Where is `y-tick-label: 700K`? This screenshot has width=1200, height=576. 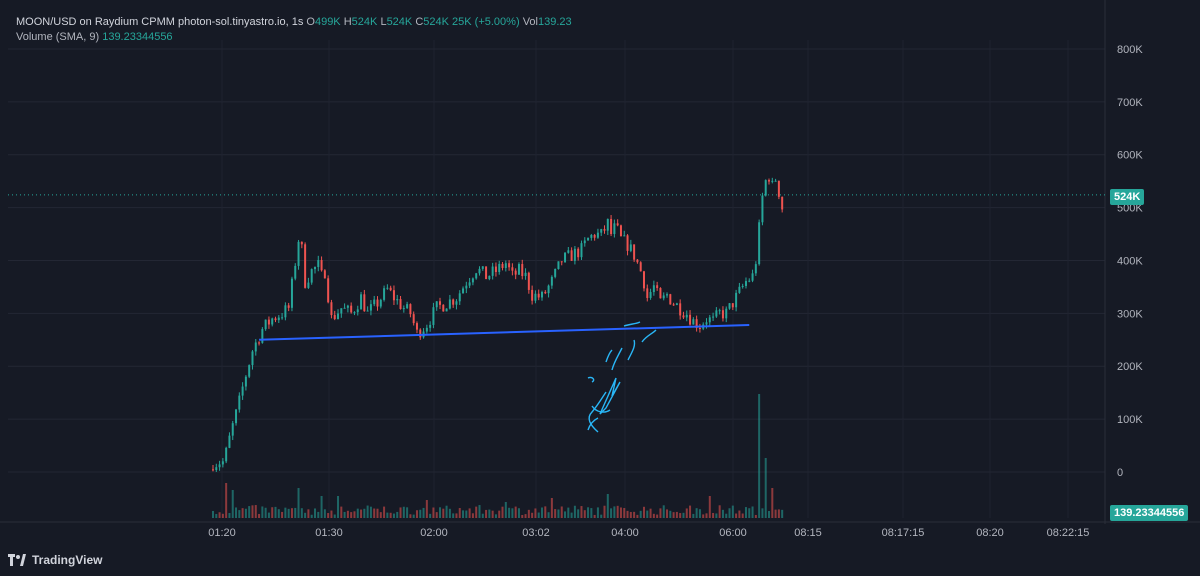 y-tick-label: 700K is located at coordinates (1130, 103).